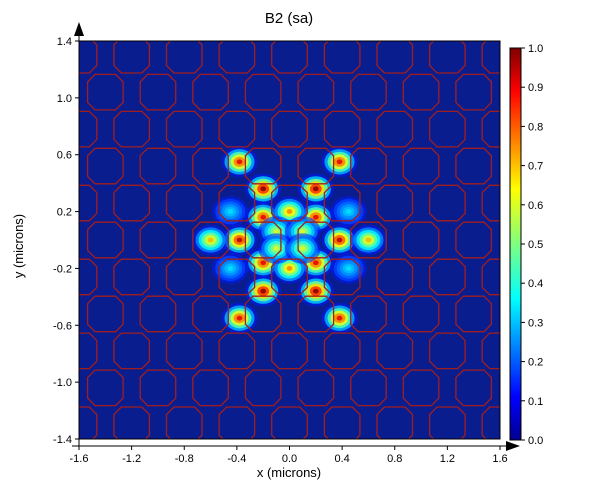 The image size is (600, 500). I want to click on x-tick-label: 0.8, so click(394, 459).